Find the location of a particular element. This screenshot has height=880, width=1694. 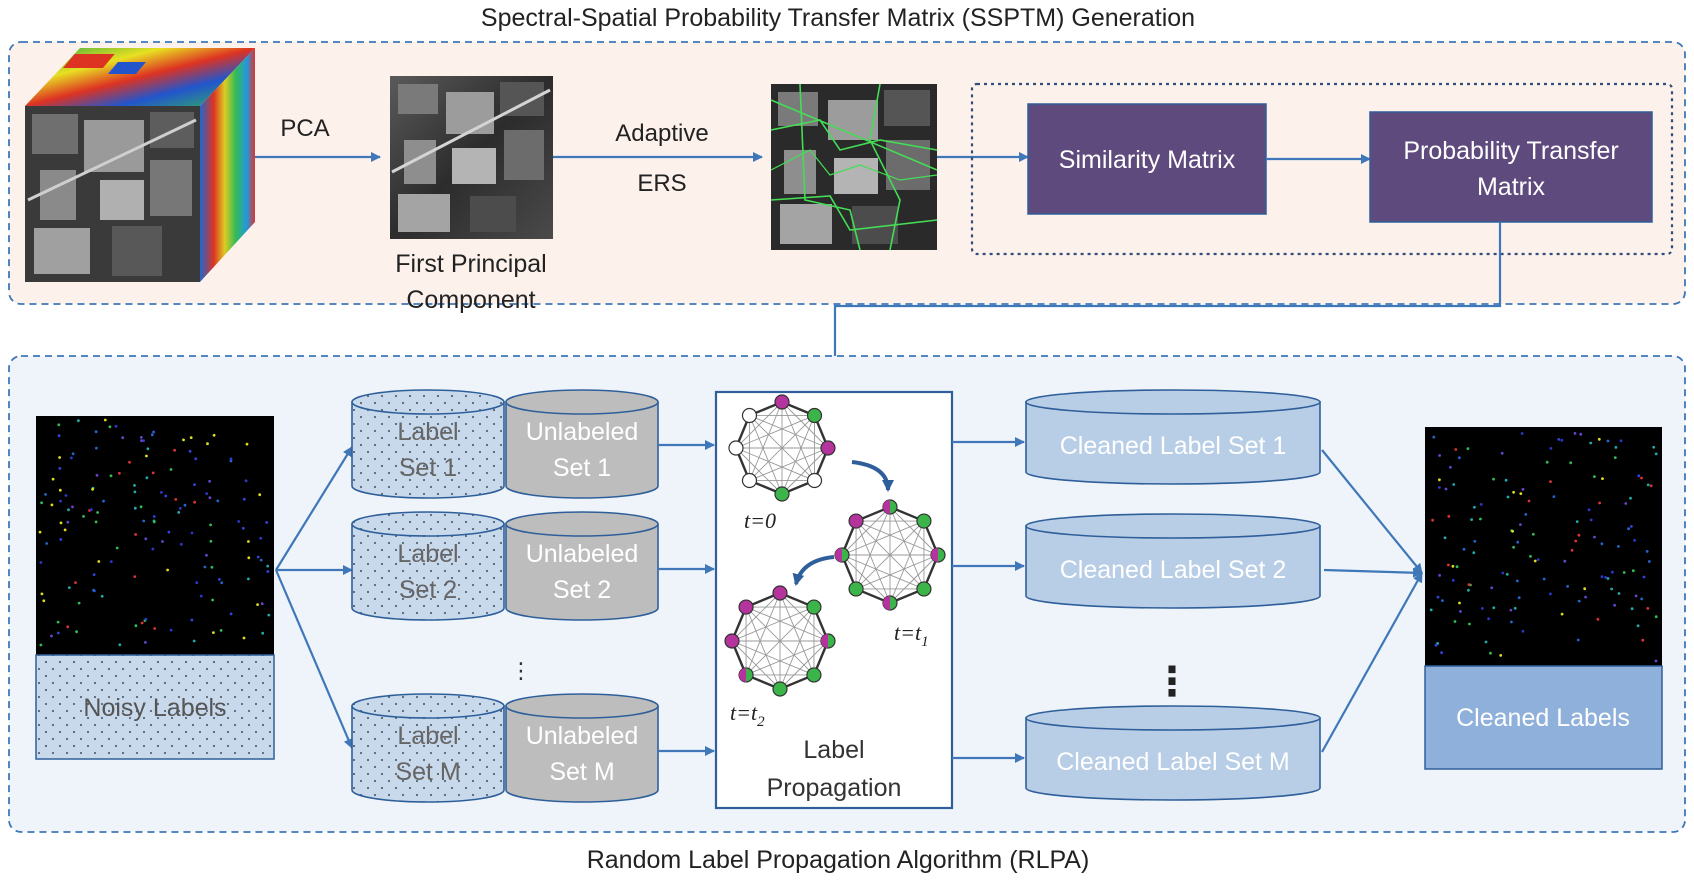

noisy-labels-map is located at coordinates (155, 535).